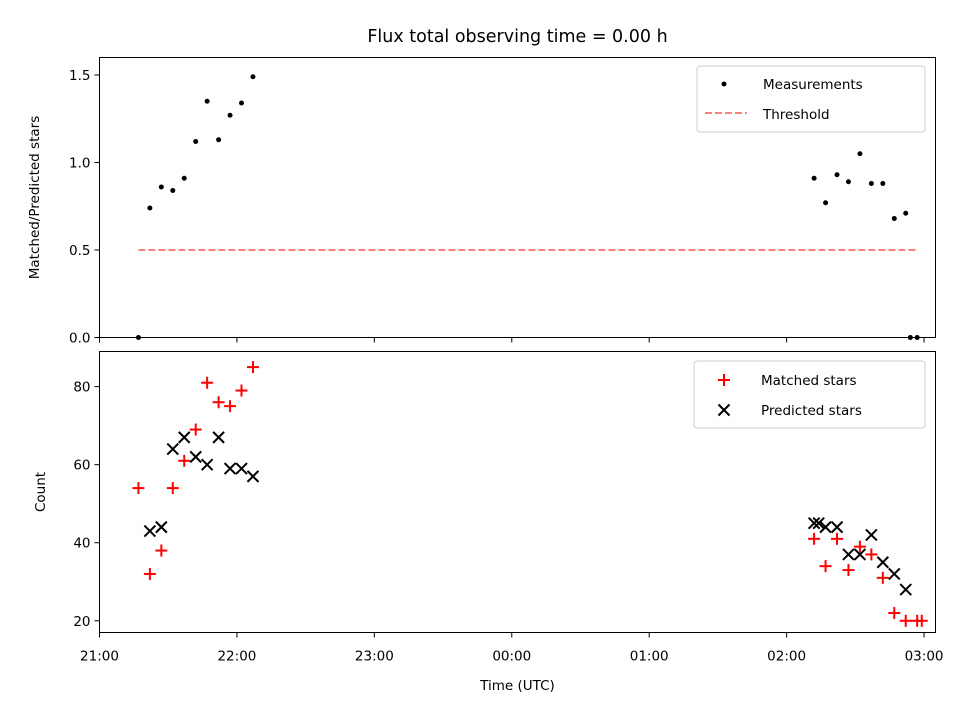  Describe the element at coordinates (41, 492) in the screenshot. I see `bottom-y-axis-label: Count` at that location.